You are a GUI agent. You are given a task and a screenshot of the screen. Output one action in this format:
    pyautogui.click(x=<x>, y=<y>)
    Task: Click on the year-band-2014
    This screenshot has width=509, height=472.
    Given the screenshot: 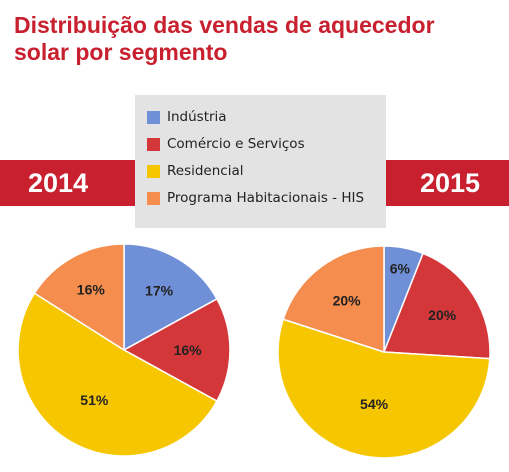 What is the action you would take?
    pyautogui.click(x=74, y=183)
    